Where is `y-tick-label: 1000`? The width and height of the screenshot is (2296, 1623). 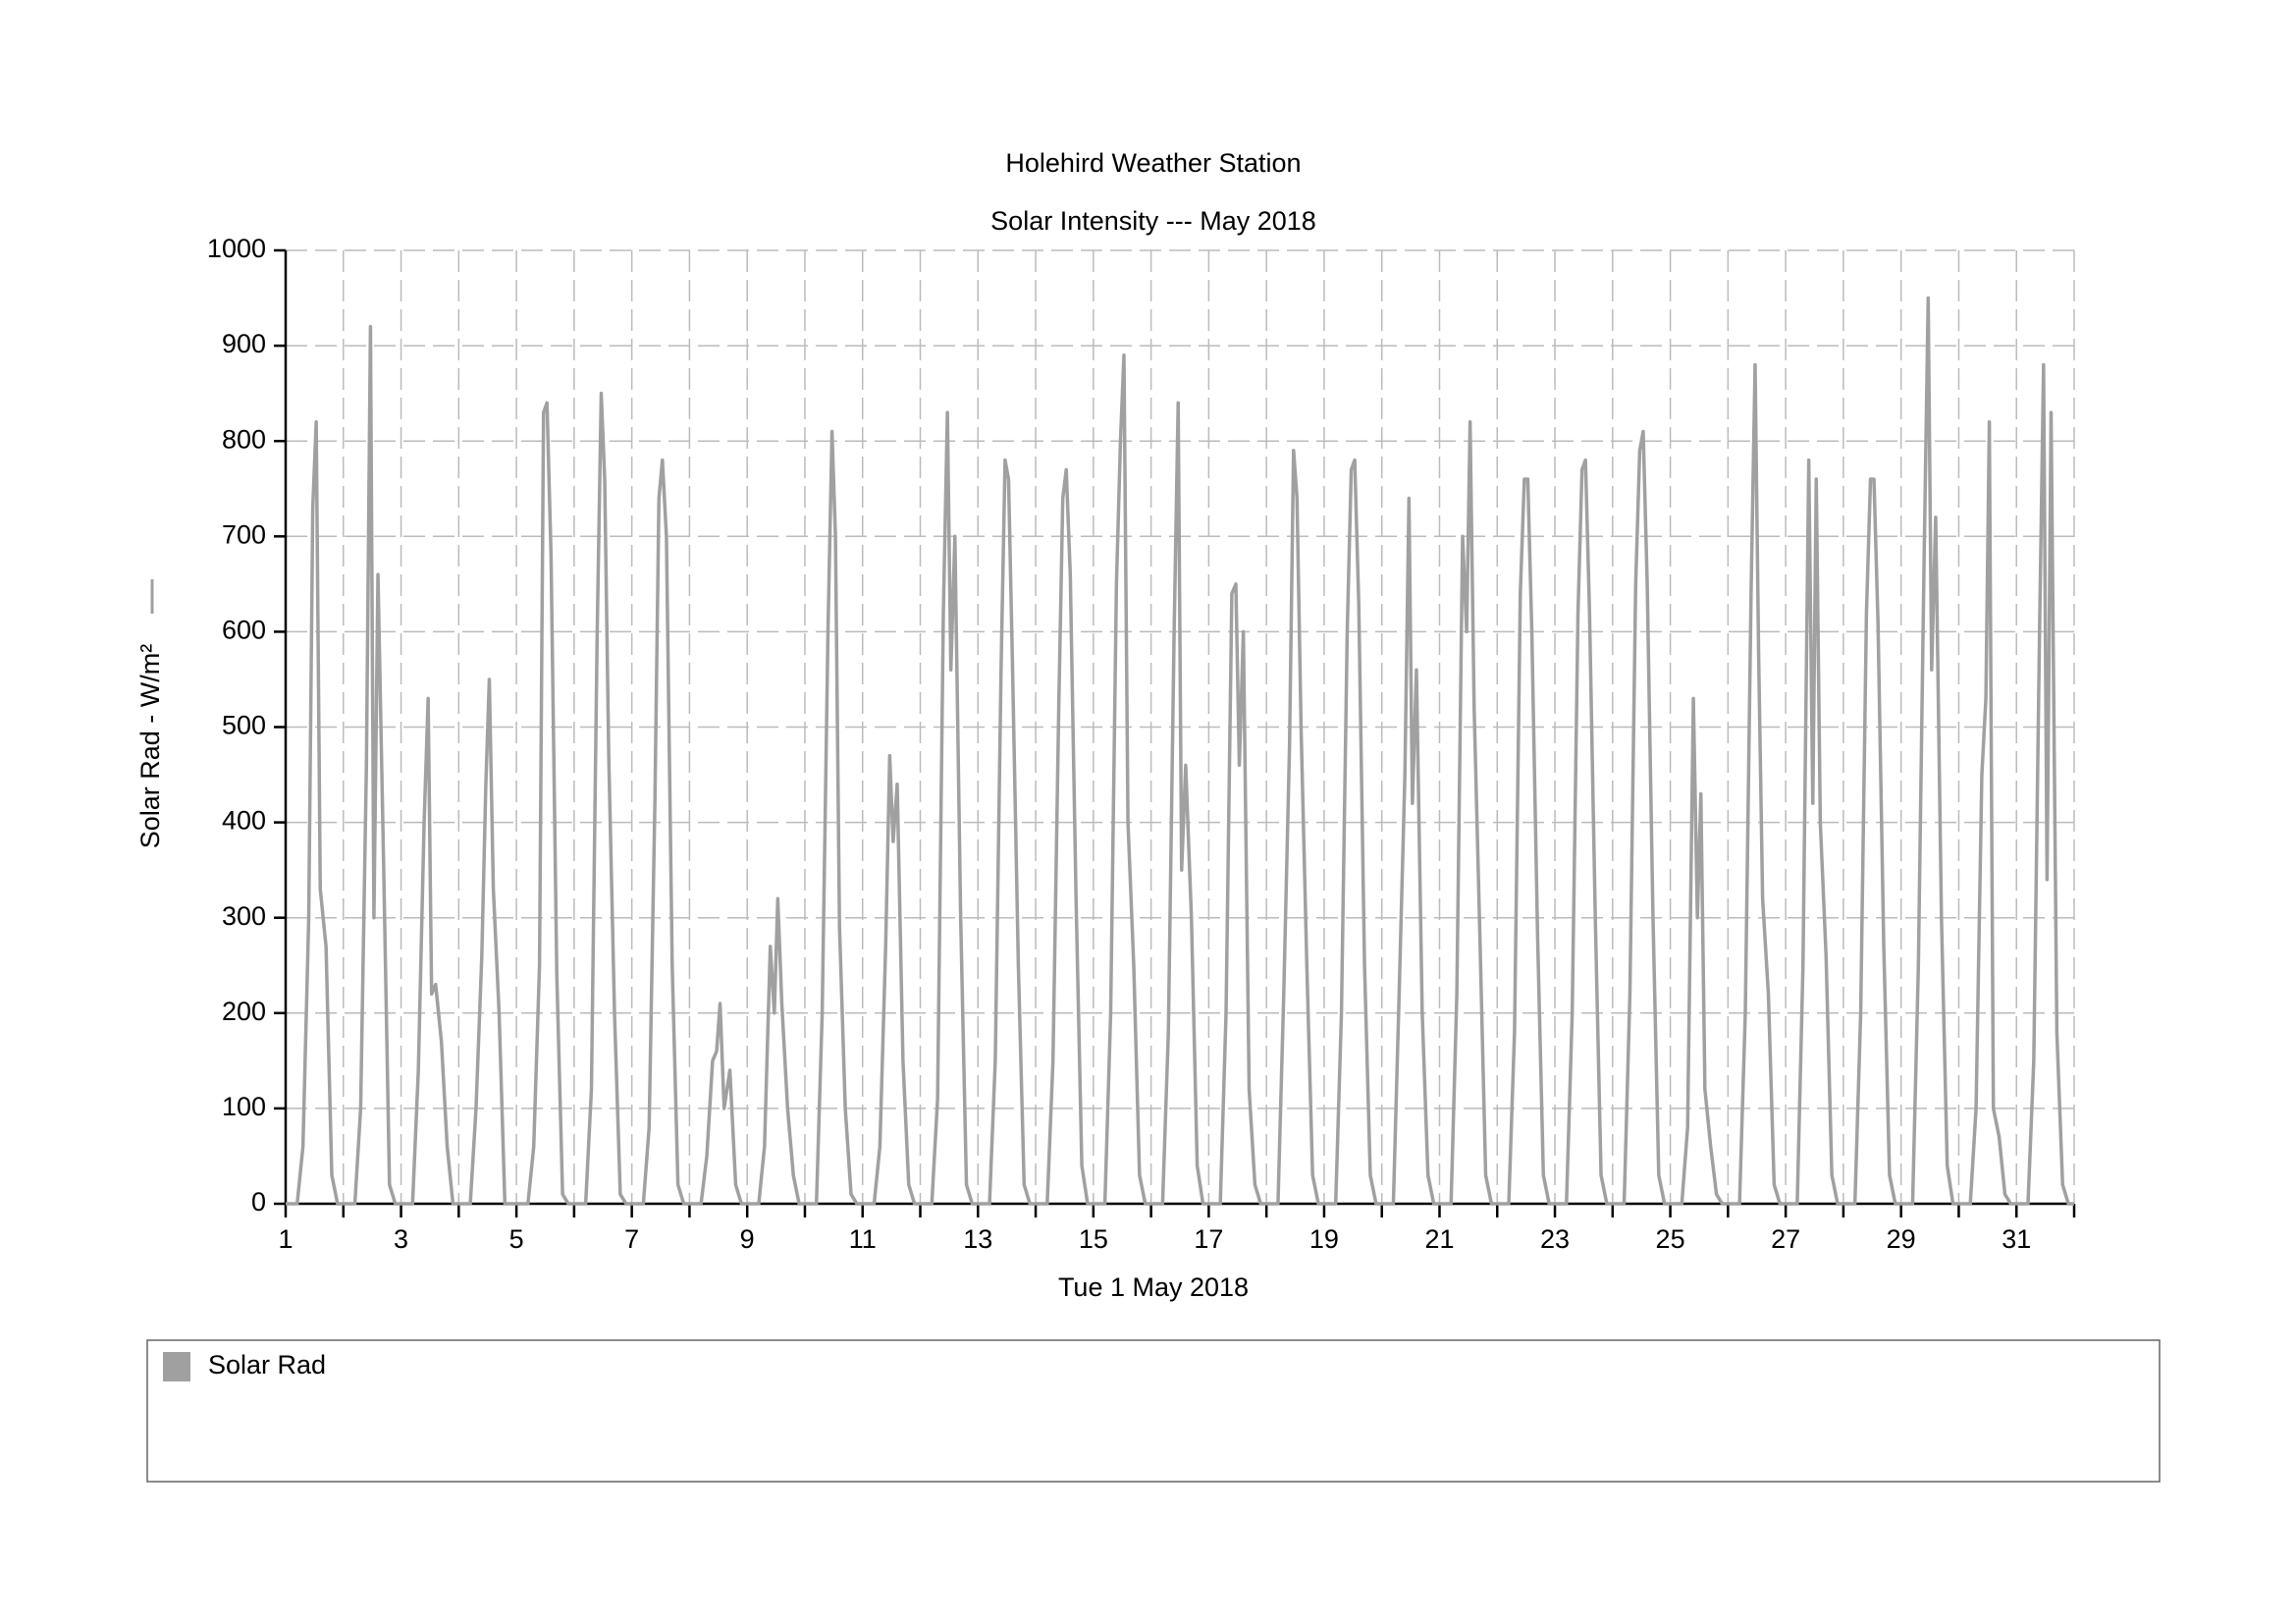 y-tick-label: 1000 is located at coordinates (236, 248).